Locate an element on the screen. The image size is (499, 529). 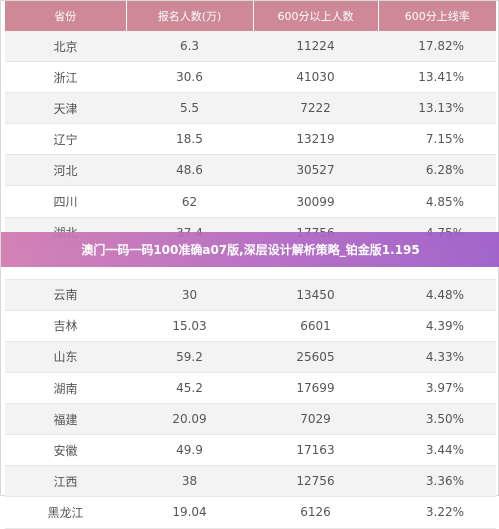
overlay-banner: 澳门一码一码100准确a07版,深层设计解析策略_铂金版1.195 is located at coordinates (250, 249).